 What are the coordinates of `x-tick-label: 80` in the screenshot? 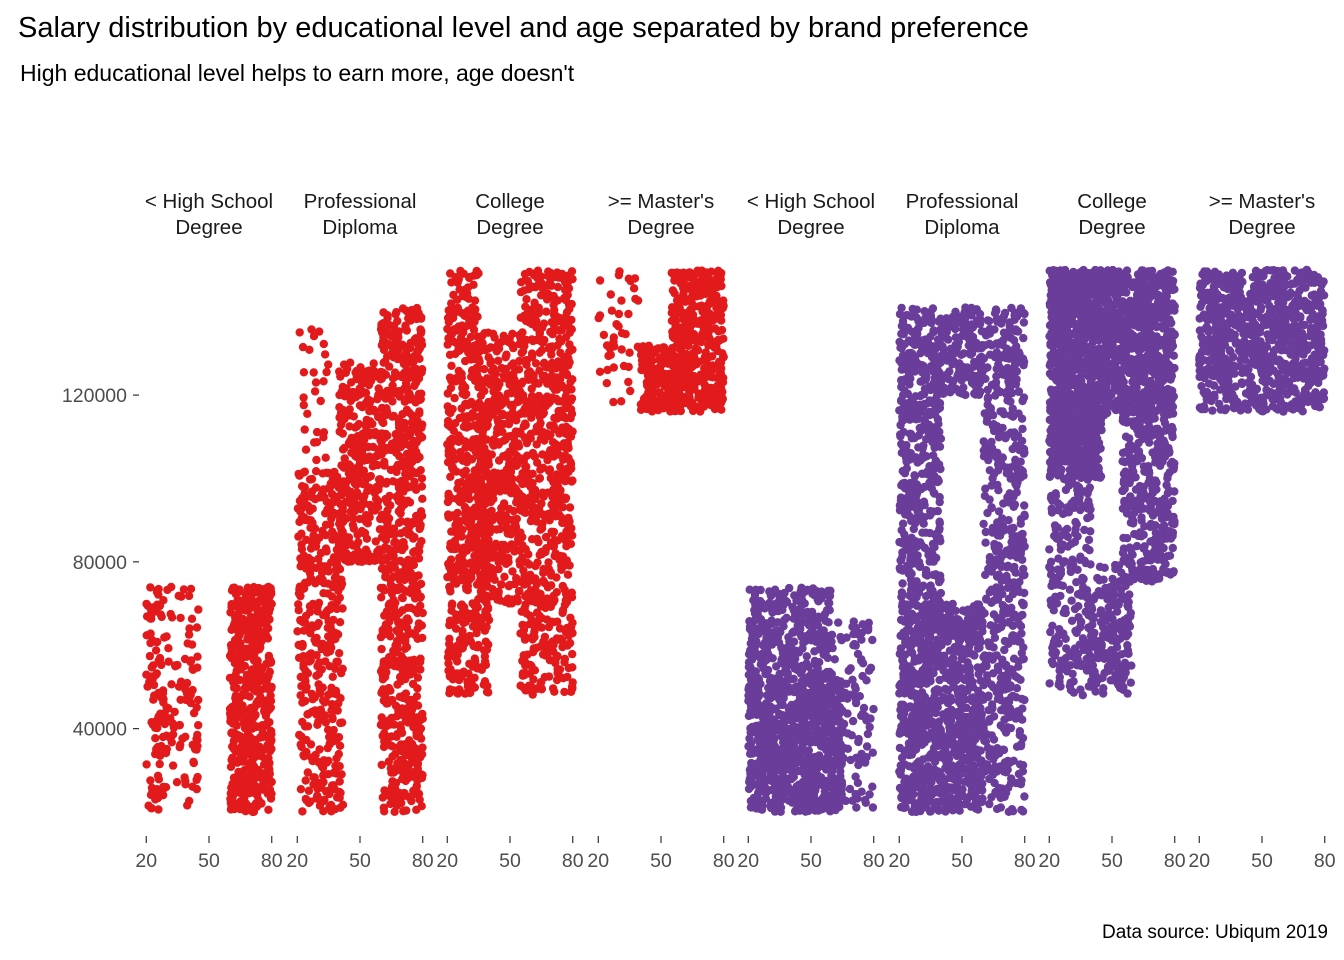 It's located at (724, 861).